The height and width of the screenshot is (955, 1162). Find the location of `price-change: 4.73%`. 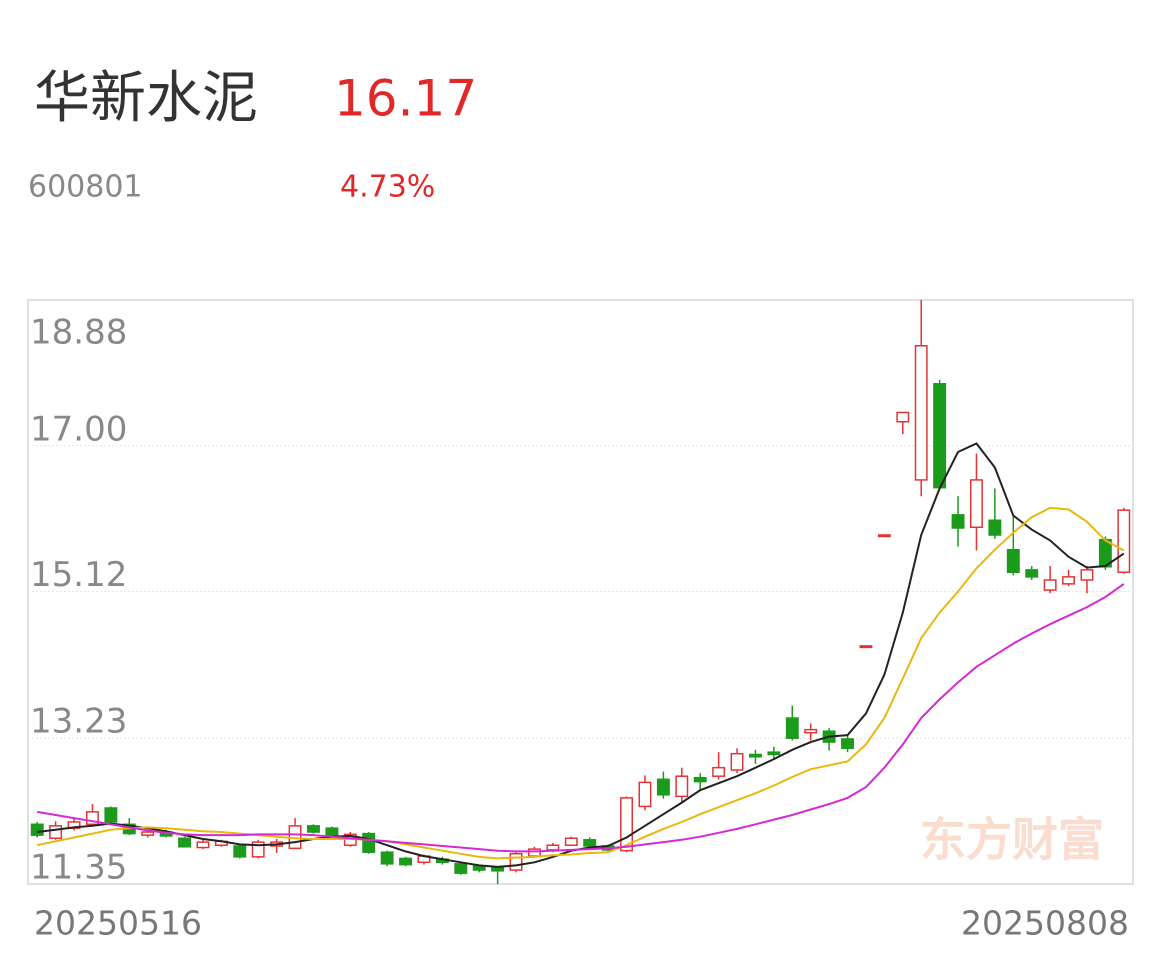

price-change: 4.73% is located at coordinates (387, 187).